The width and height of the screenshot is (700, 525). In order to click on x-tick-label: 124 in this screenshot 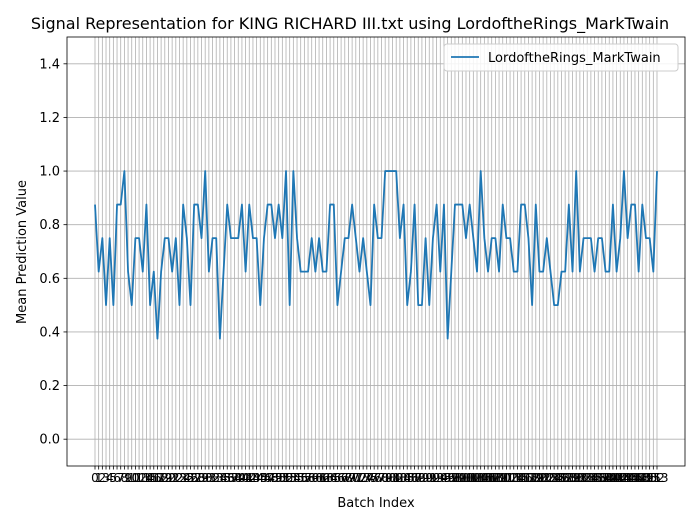, I will do `click(550, 478)`.